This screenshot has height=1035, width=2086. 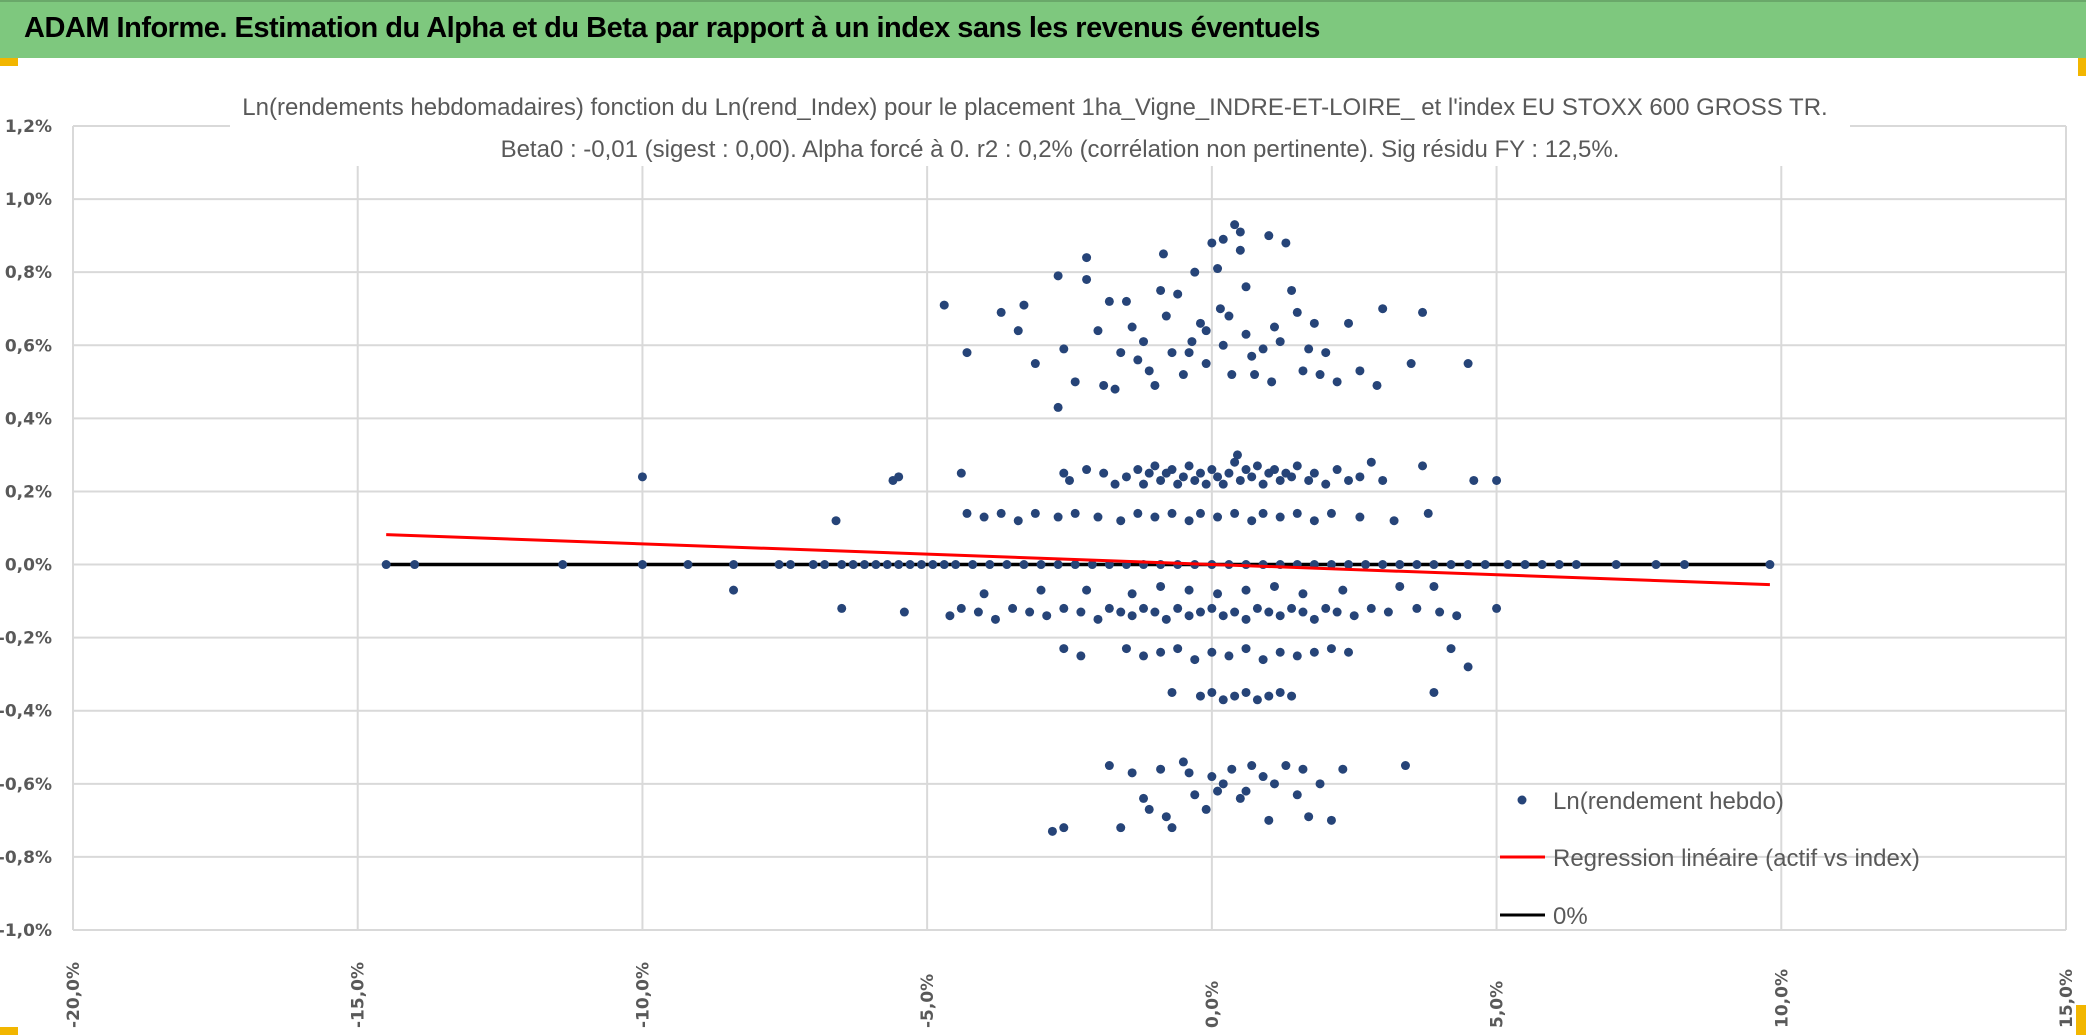 What do you see at coordinates (2081, 1020) in the screenshot?
I see `selection-handle-bottom-right` at bounding box center [2081, 1020].